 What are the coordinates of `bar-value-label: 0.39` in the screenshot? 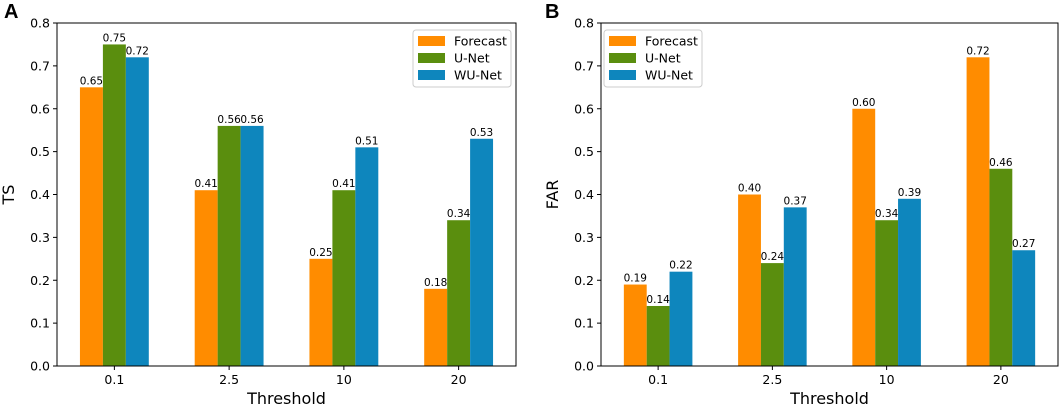 It's located at (909, 193).